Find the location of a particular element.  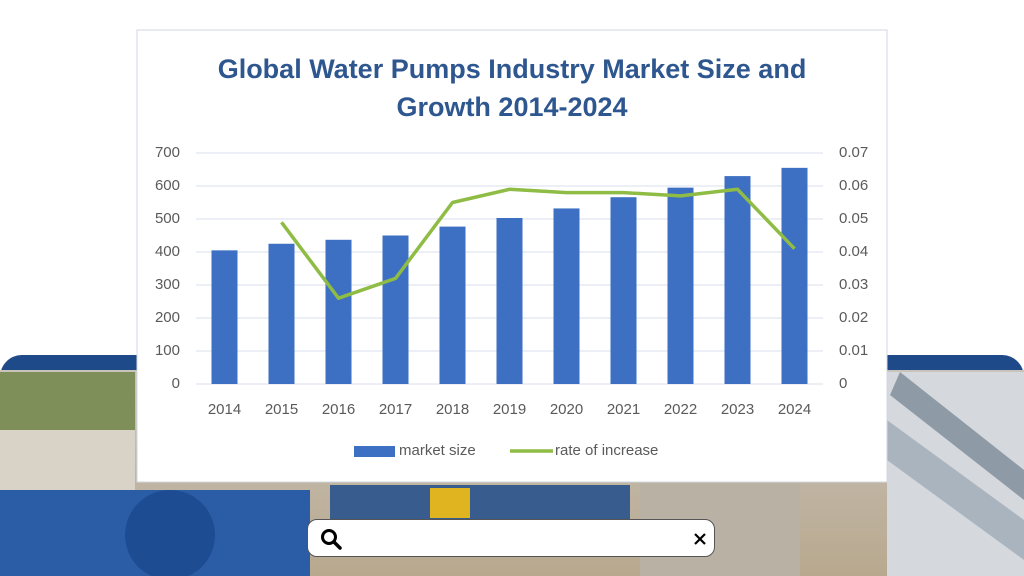

legend-swatch is located at coordinates (374, 451).